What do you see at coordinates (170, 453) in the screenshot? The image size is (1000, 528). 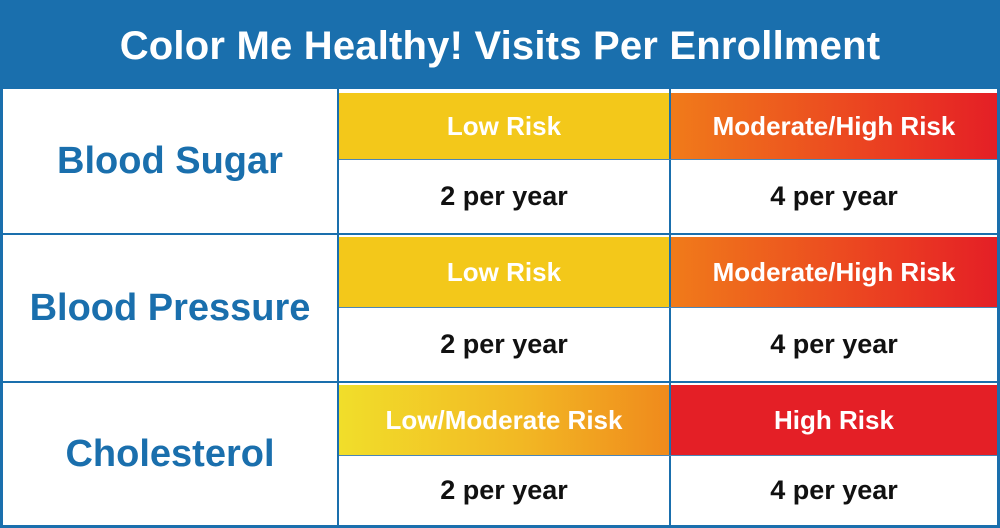 I see `row-label-cholesterol: Cholesterol` at bounding box center [170, 453].